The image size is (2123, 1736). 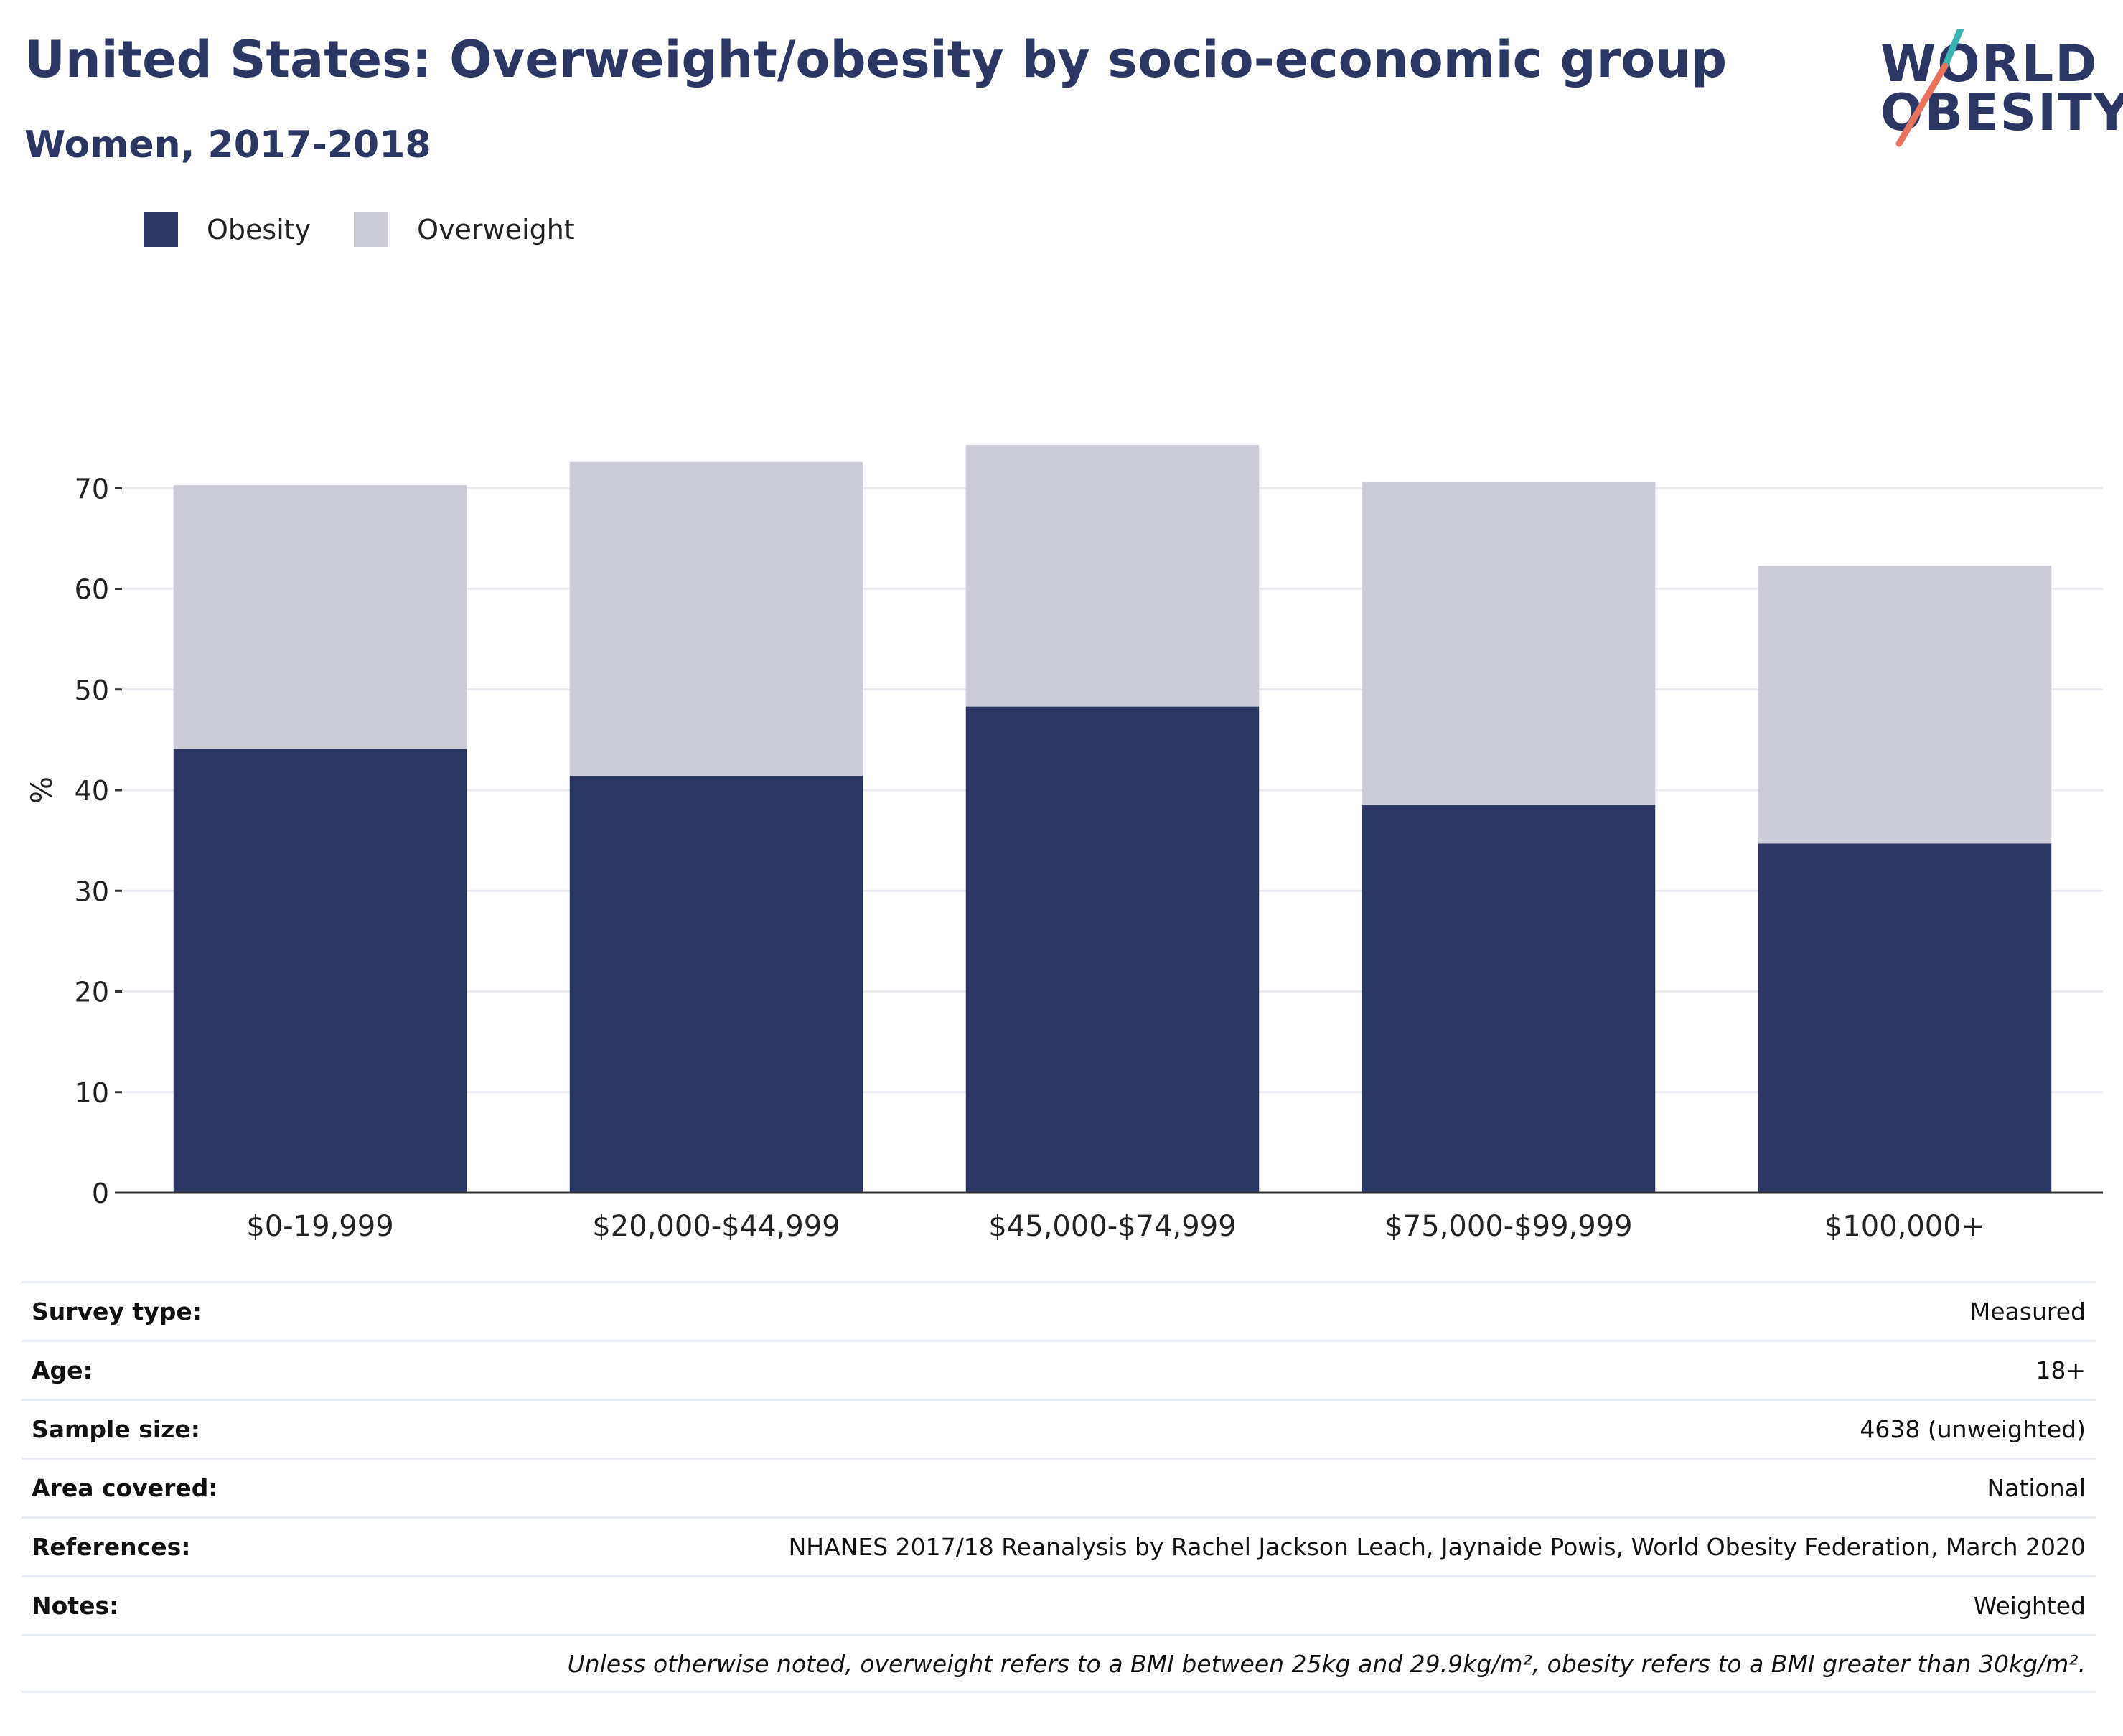 What do you see at coordinates (1112, 1226) in the screenshot?
I see `x-tick-label: $45,000-$74,999` at bounding box center [1112, 1226].